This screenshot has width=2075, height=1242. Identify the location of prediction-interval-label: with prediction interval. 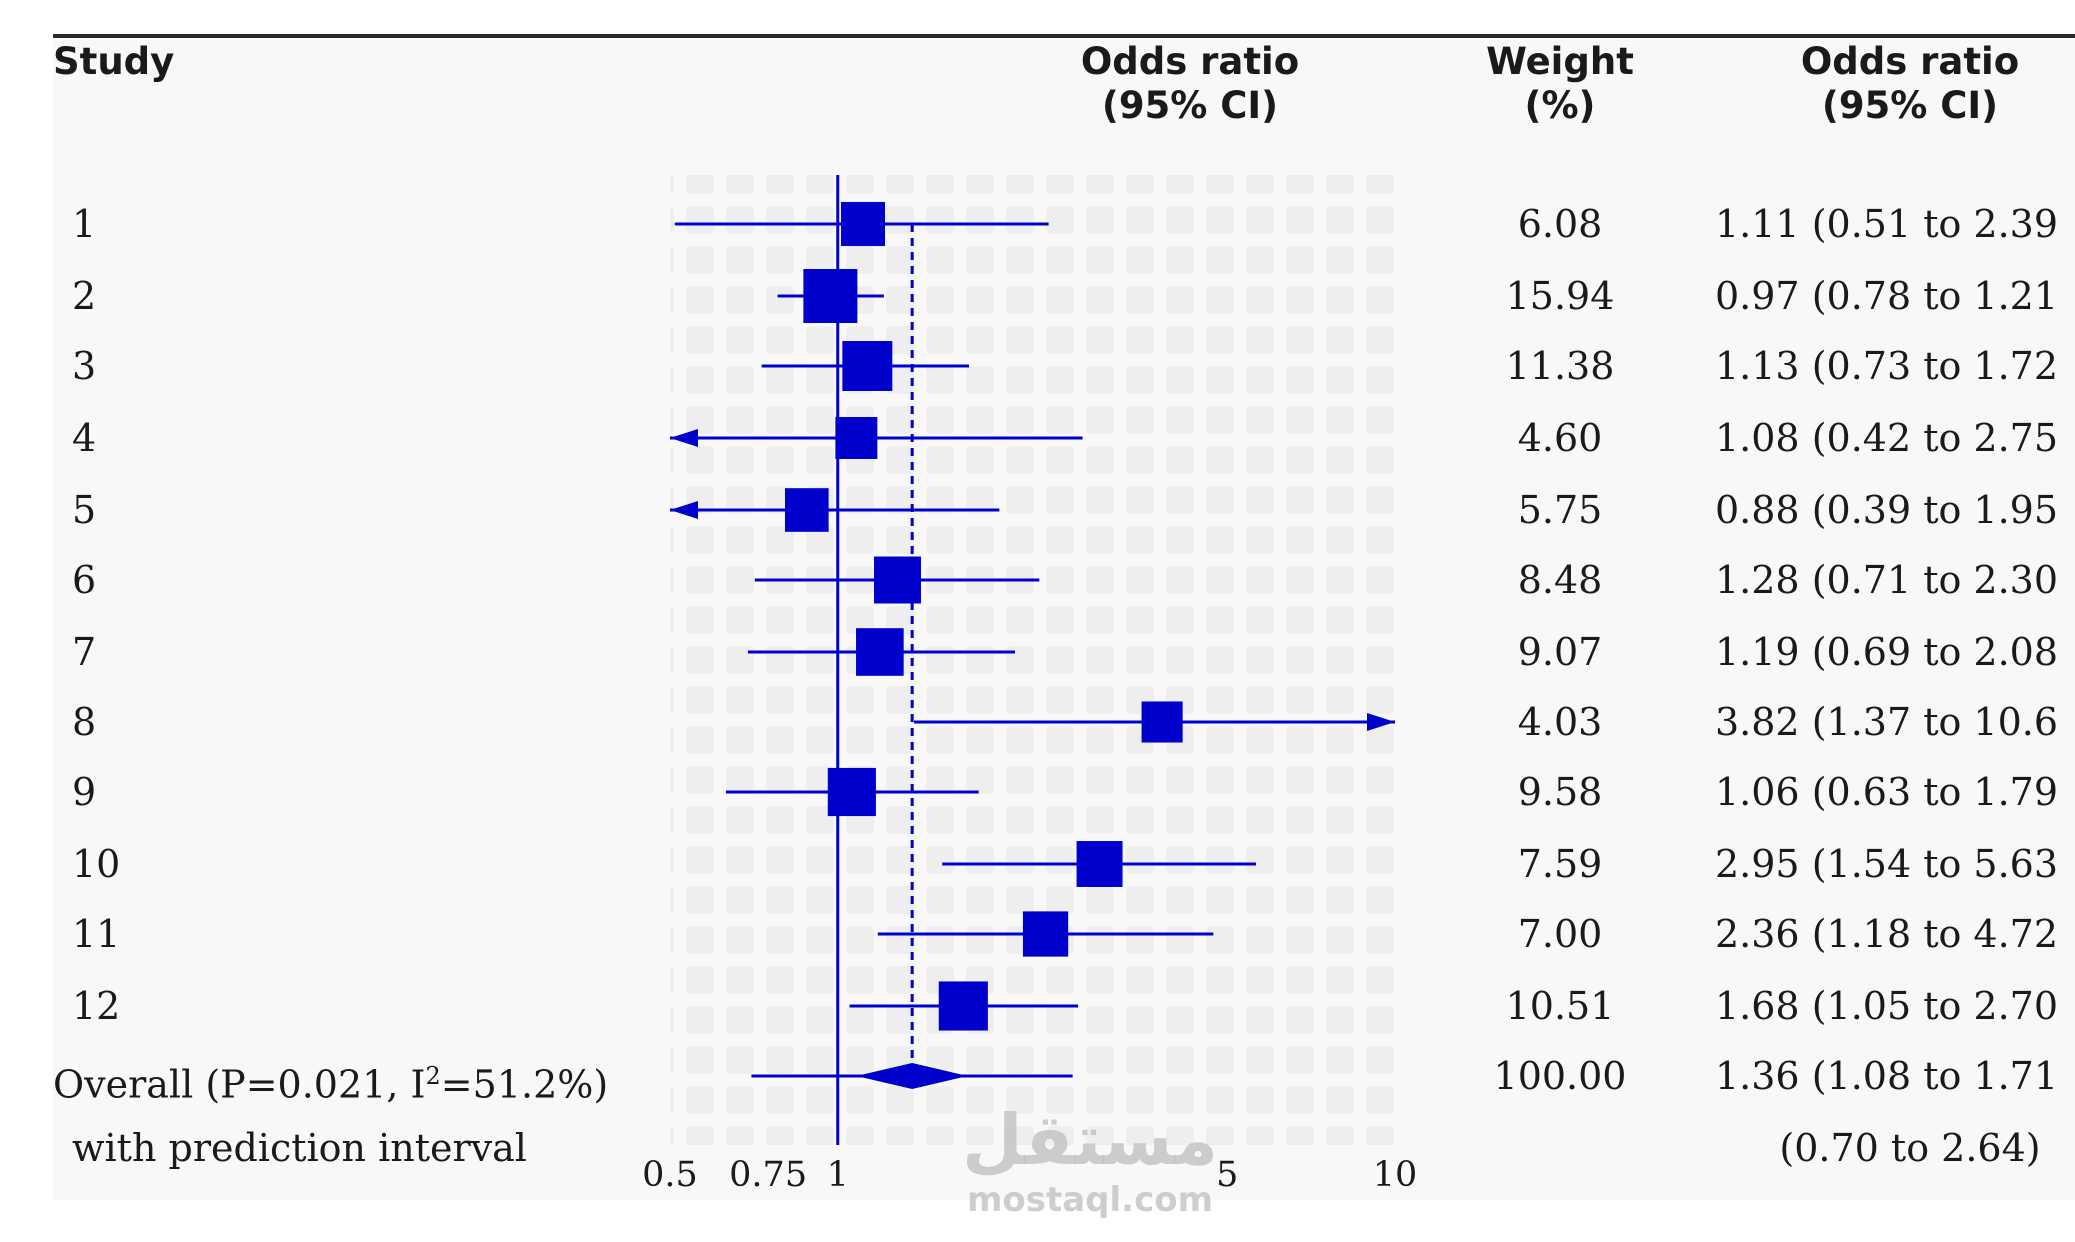
(299, 1148).